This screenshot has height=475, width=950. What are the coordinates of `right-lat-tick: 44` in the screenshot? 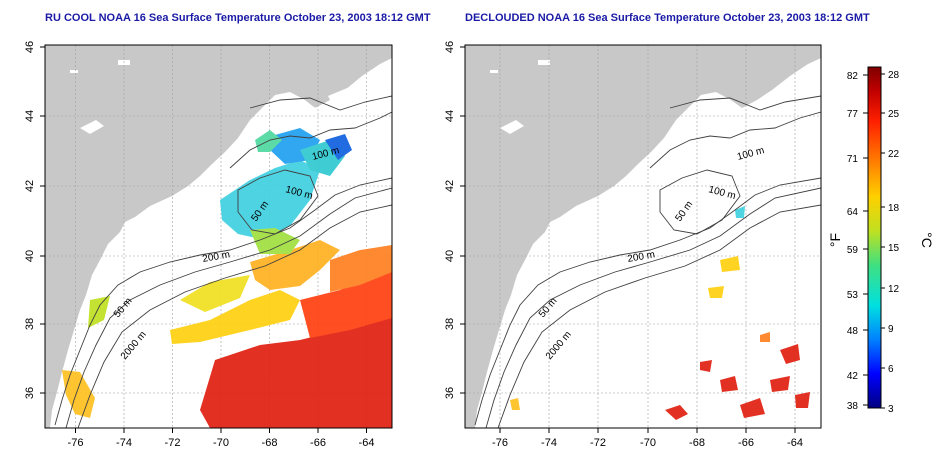 It's located at (450, 116).